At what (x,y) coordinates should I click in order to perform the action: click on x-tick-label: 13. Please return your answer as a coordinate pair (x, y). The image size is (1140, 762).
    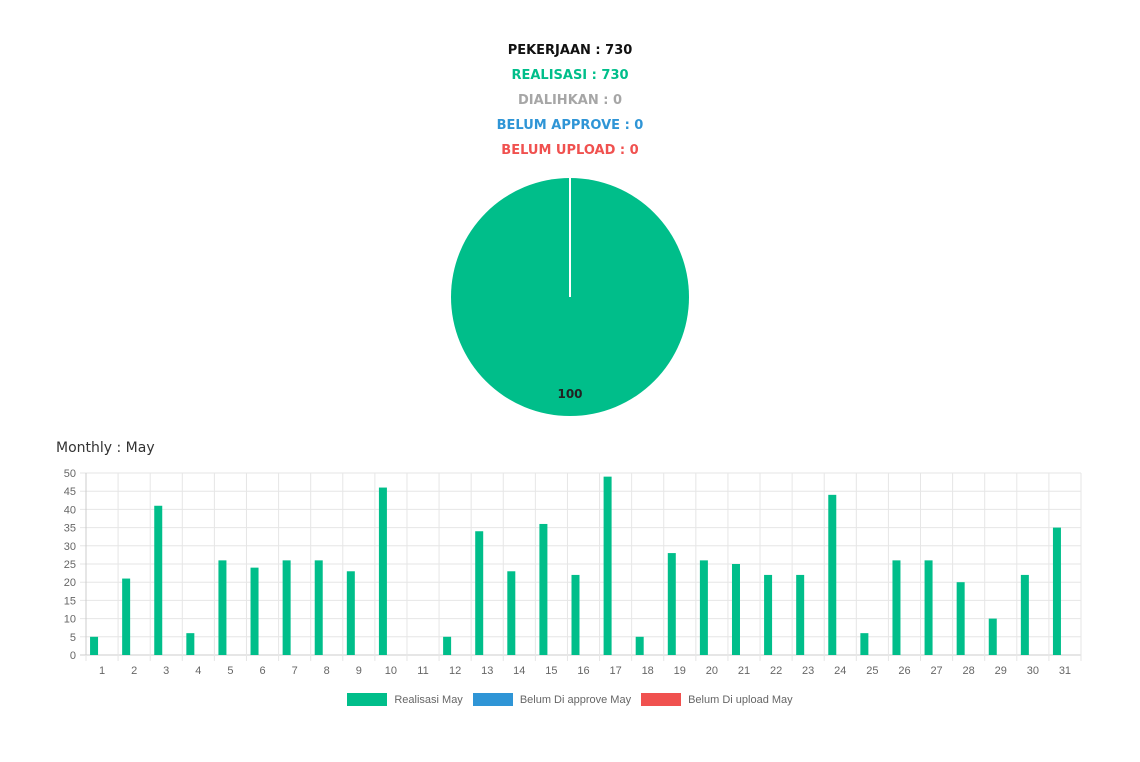
    Looking at the image, I should click on (487, 671).